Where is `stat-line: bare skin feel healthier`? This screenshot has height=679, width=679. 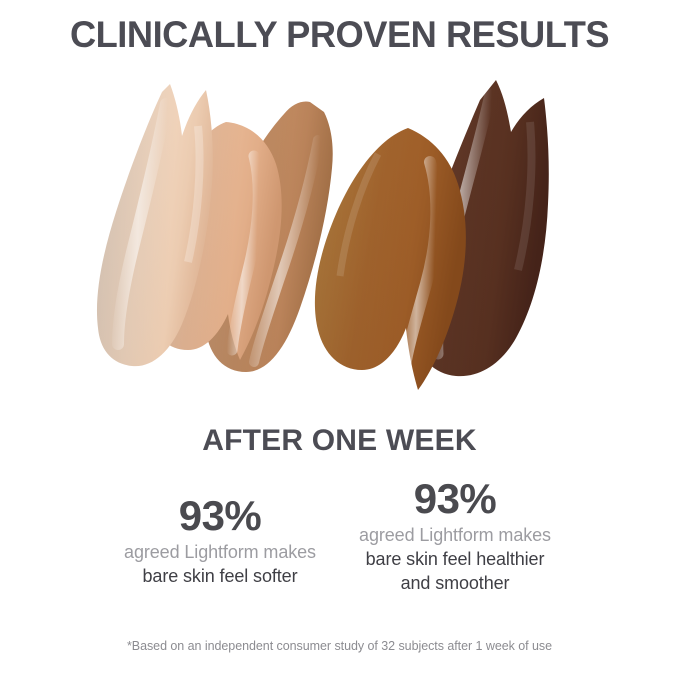
stat-line: bare skin feel healthier is located at coordinates (455, 558).